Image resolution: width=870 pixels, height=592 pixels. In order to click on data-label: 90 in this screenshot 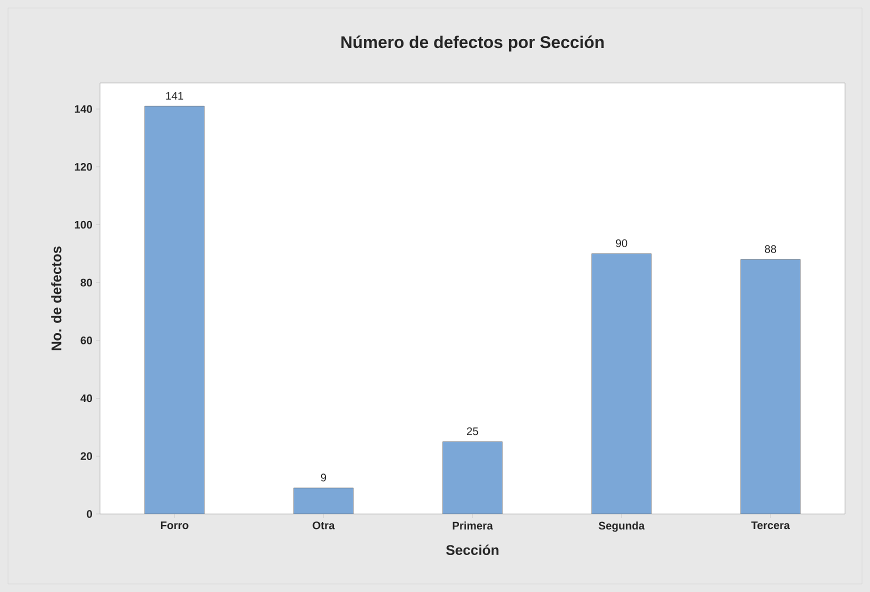, I will do `click(622, 243)`.